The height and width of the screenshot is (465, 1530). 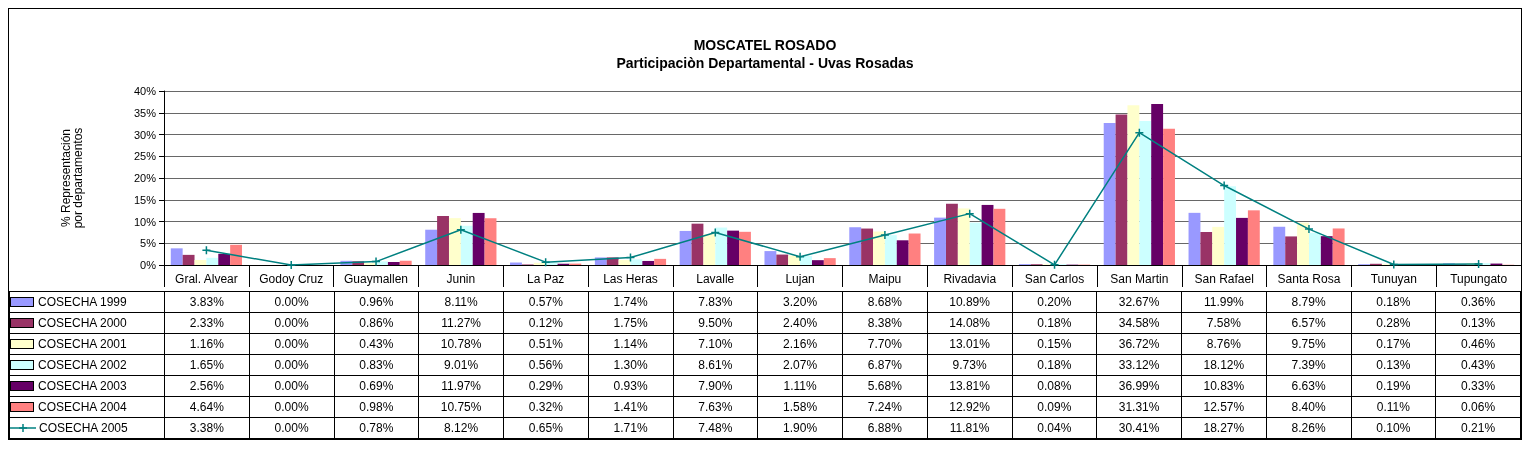 I want to click on data-label: 0.04%, so click(x=1054, y=428).